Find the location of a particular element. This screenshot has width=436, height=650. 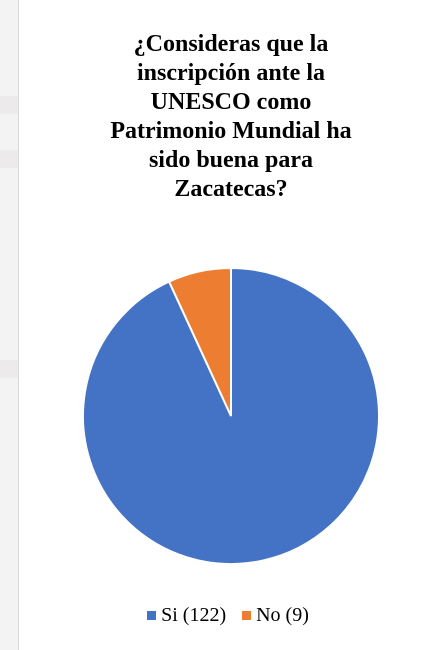

legend-item-no: No (9) is located at coordinates (275, 615).